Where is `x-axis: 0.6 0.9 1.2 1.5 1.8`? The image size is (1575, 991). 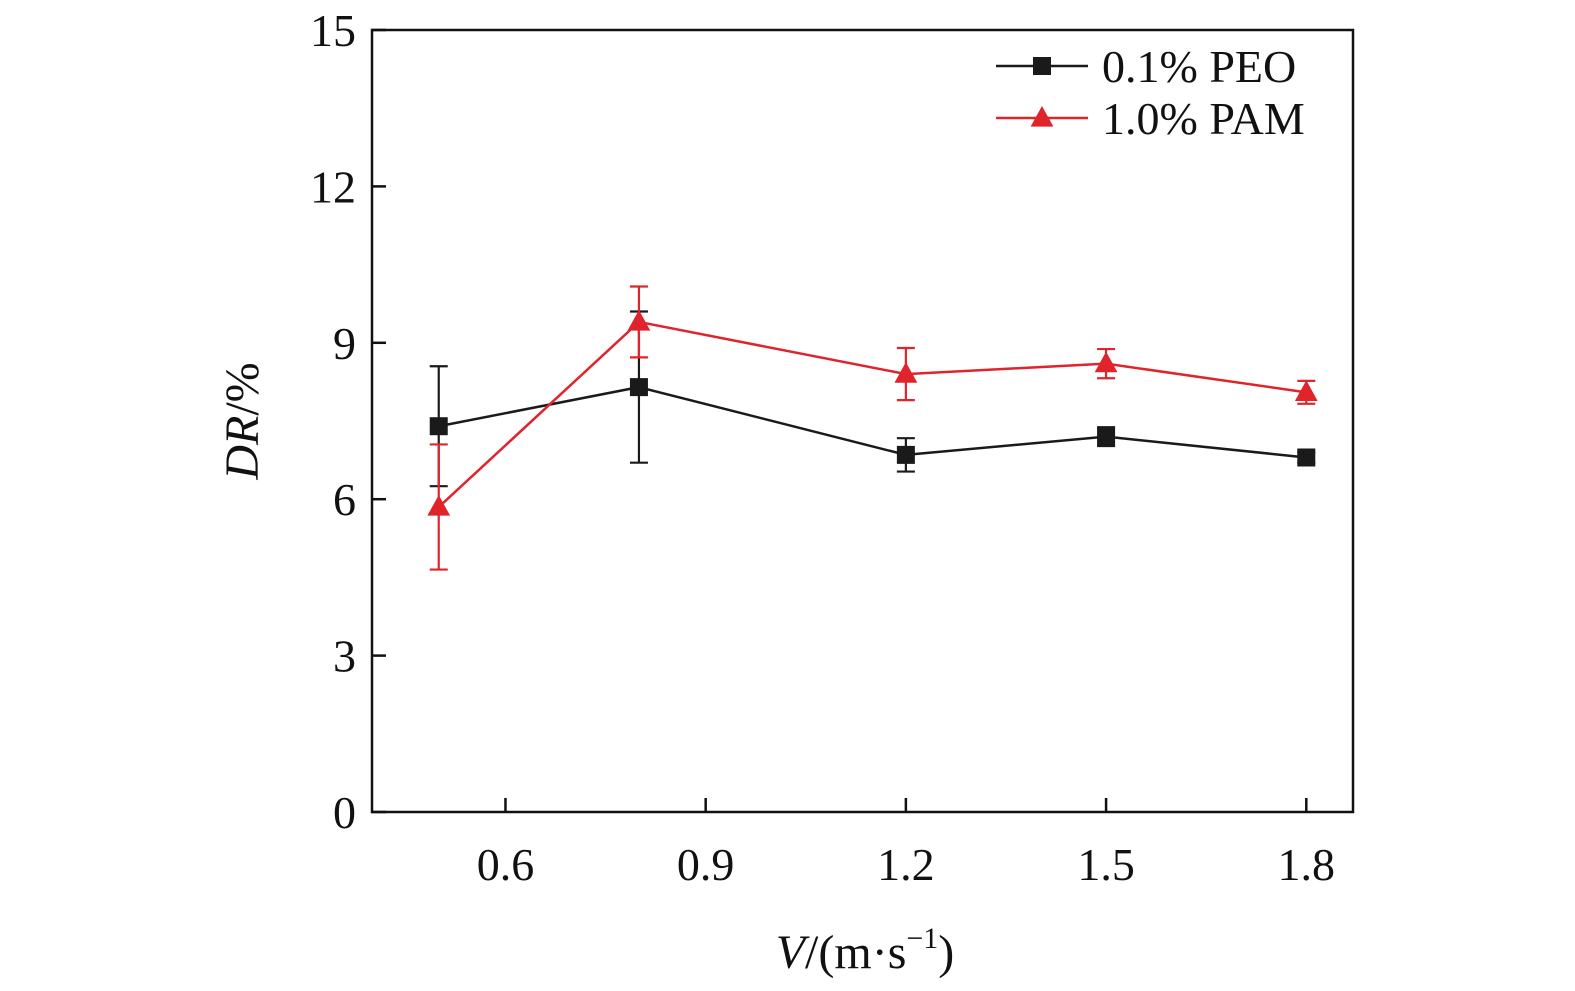
x-axis: 0.6 0.9 1.2 1.5 1.8 is located at coordinates (906, 844).